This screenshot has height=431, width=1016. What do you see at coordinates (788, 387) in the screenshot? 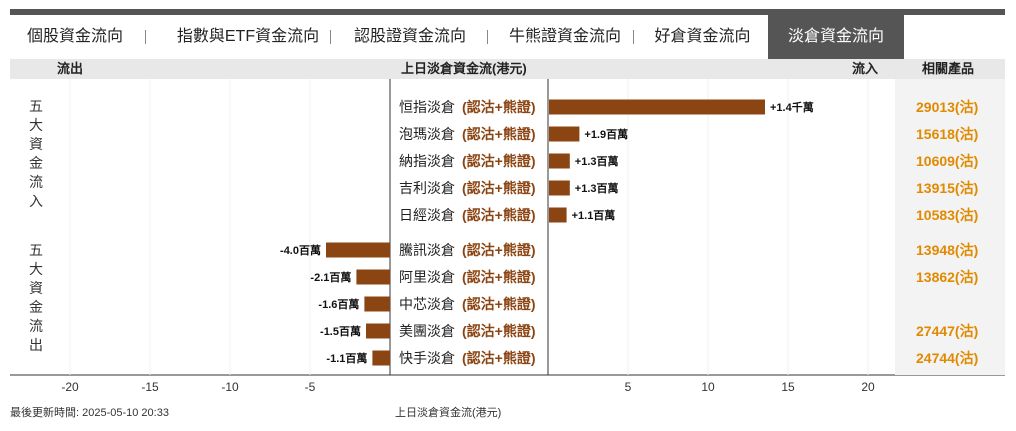
I see `x-tick-label: 15` at bounding box center [788, 387].